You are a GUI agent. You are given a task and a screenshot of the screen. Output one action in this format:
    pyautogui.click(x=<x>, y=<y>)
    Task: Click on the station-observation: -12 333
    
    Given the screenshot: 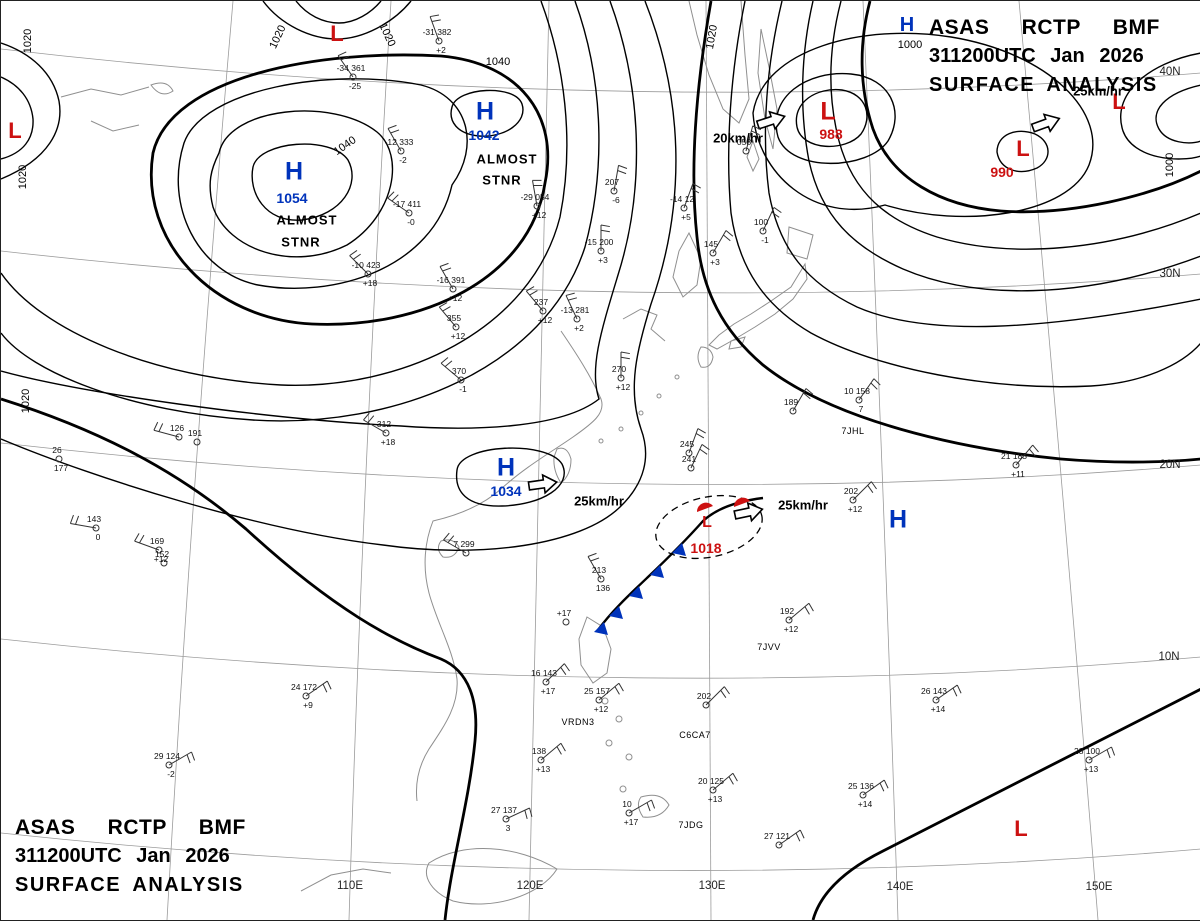 What is the action you would take?
    pyautogui.click(x=399, y=142)
    